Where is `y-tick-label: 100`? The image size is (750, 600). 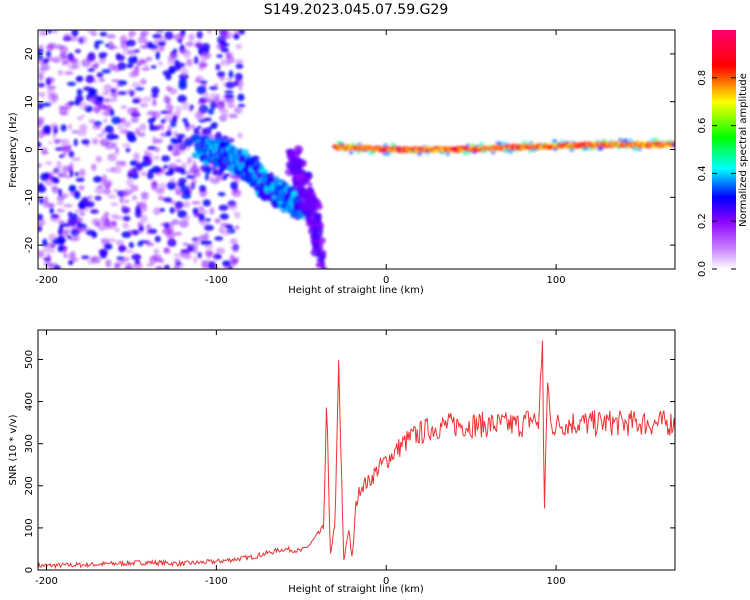
y-tick-label: 100 is located at coordinates (29, 527).